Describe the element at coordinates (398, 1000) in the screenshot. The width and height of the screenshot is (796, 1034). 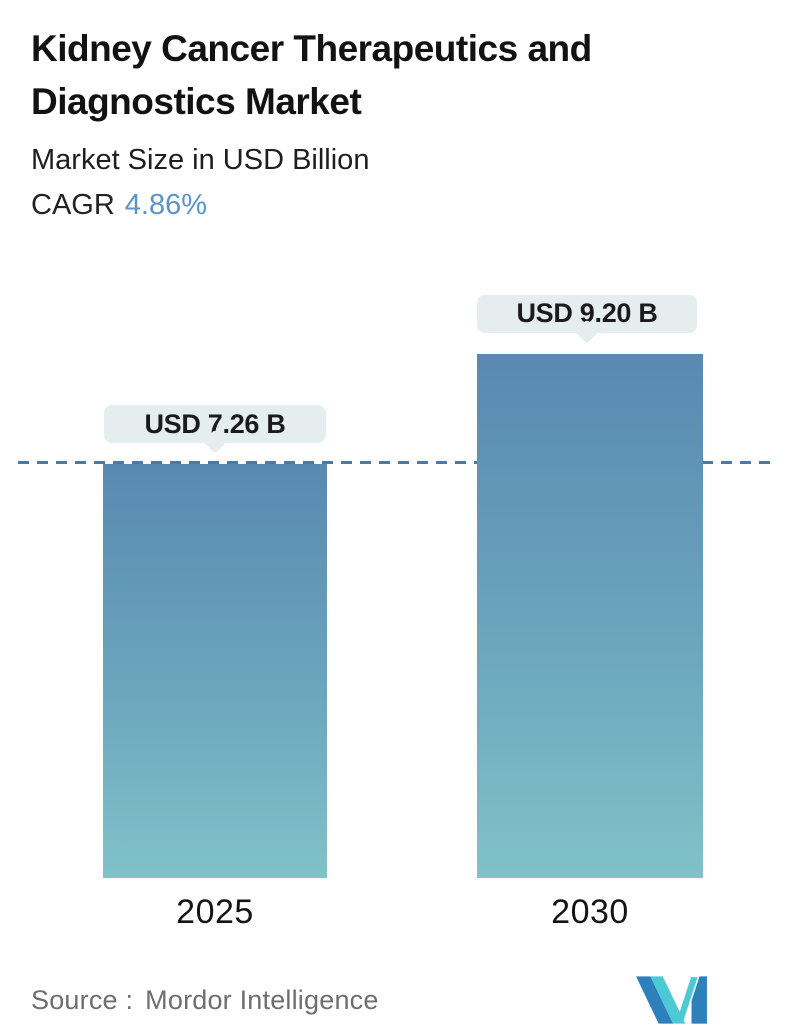
I see `footer: Source : Mordor Intelligence` at that location.